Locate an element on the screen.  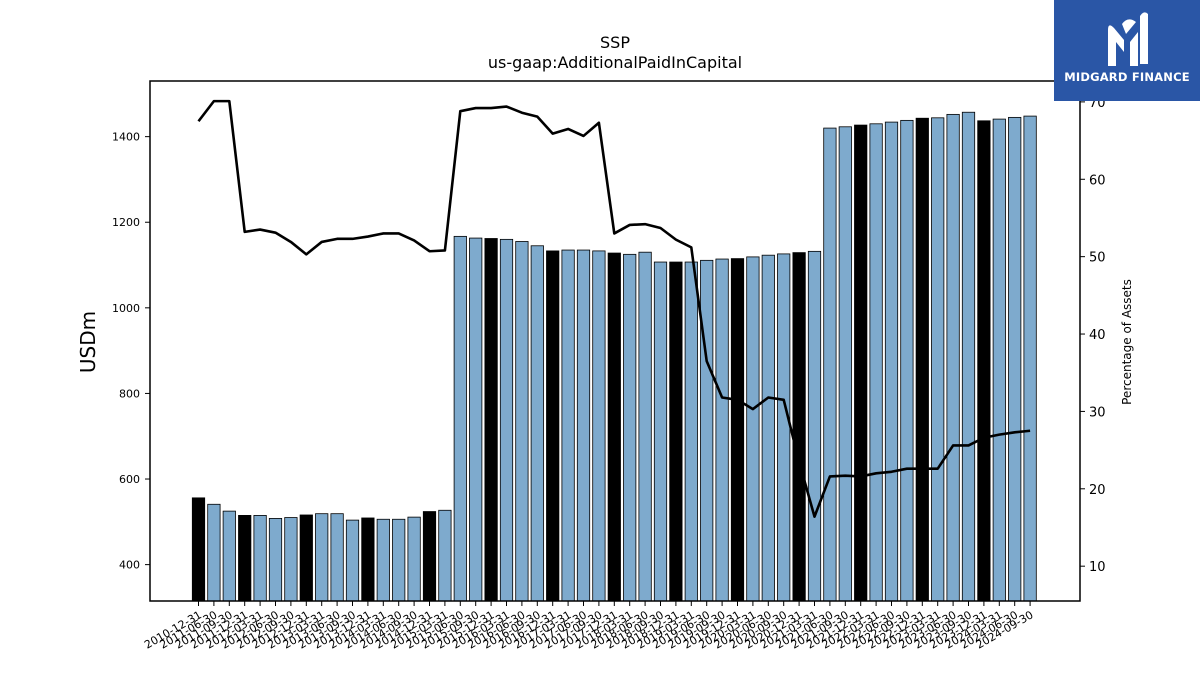
y-axis-label: USDm is located at coordinates (88, 342).